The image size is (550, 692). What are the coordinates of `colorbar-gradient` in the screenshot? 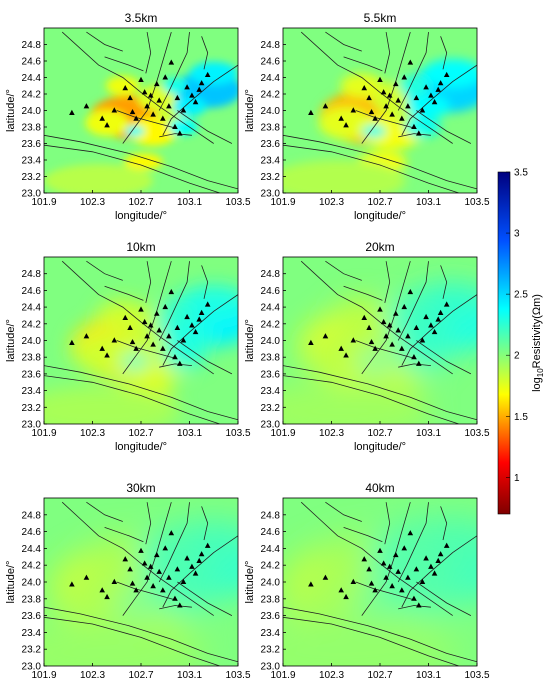 It's located at (504, 343).